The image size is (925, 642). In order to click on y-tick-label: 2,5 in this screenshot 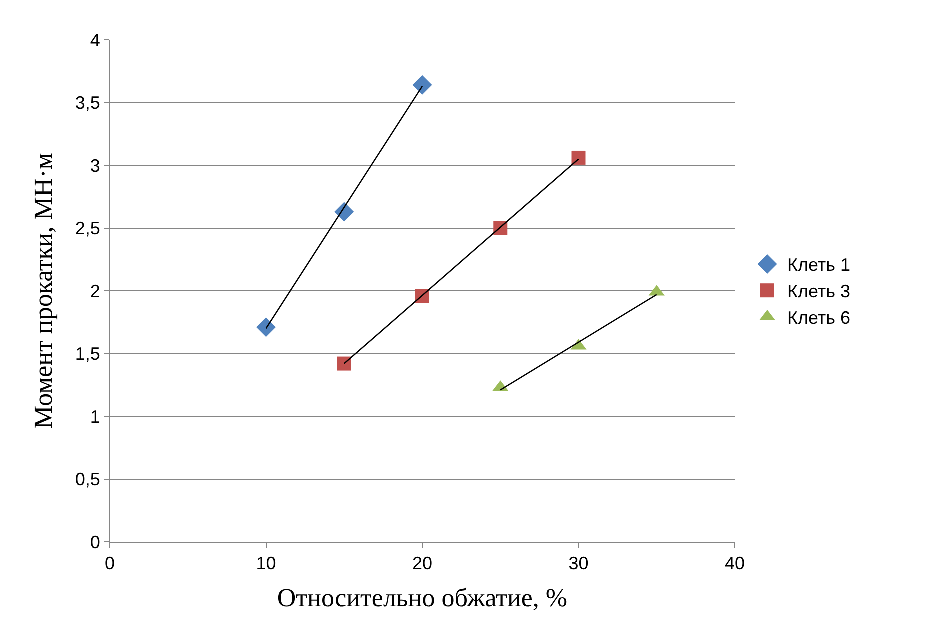, I will do `click(87, 228)`.